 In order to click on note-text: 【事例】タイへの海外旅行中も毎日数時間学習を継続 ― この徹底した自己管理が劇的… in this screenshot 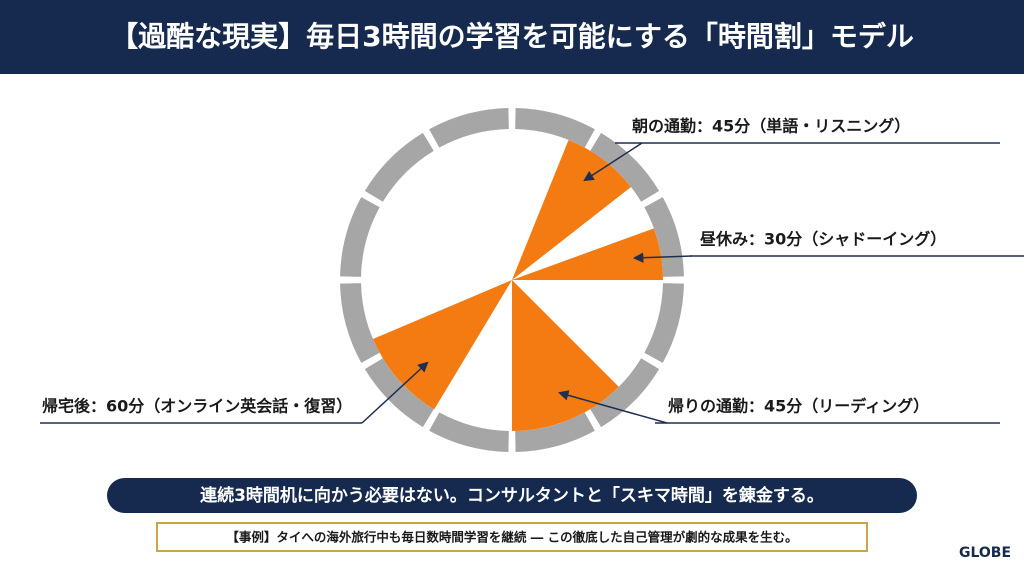, I will do `click(511, 537)`.